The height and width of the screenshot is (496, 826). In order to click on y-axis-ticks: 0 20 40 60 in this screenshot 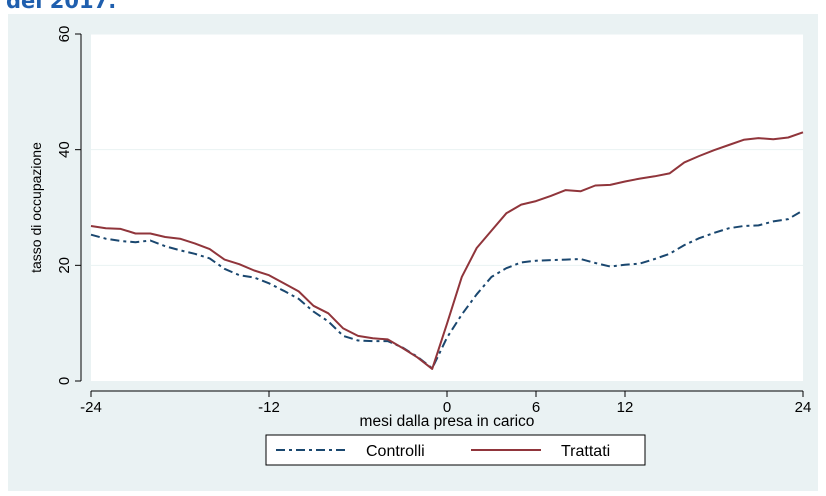, I will do `click(68, 205)`.